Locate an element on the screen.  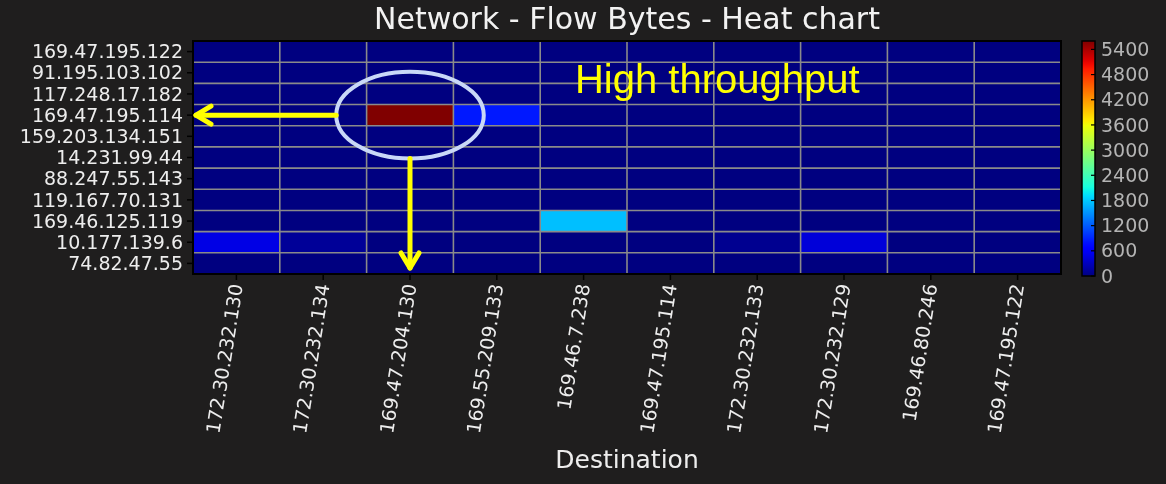
y-tick-label: 88.247.55.143 is located at coordinates (113, 178).